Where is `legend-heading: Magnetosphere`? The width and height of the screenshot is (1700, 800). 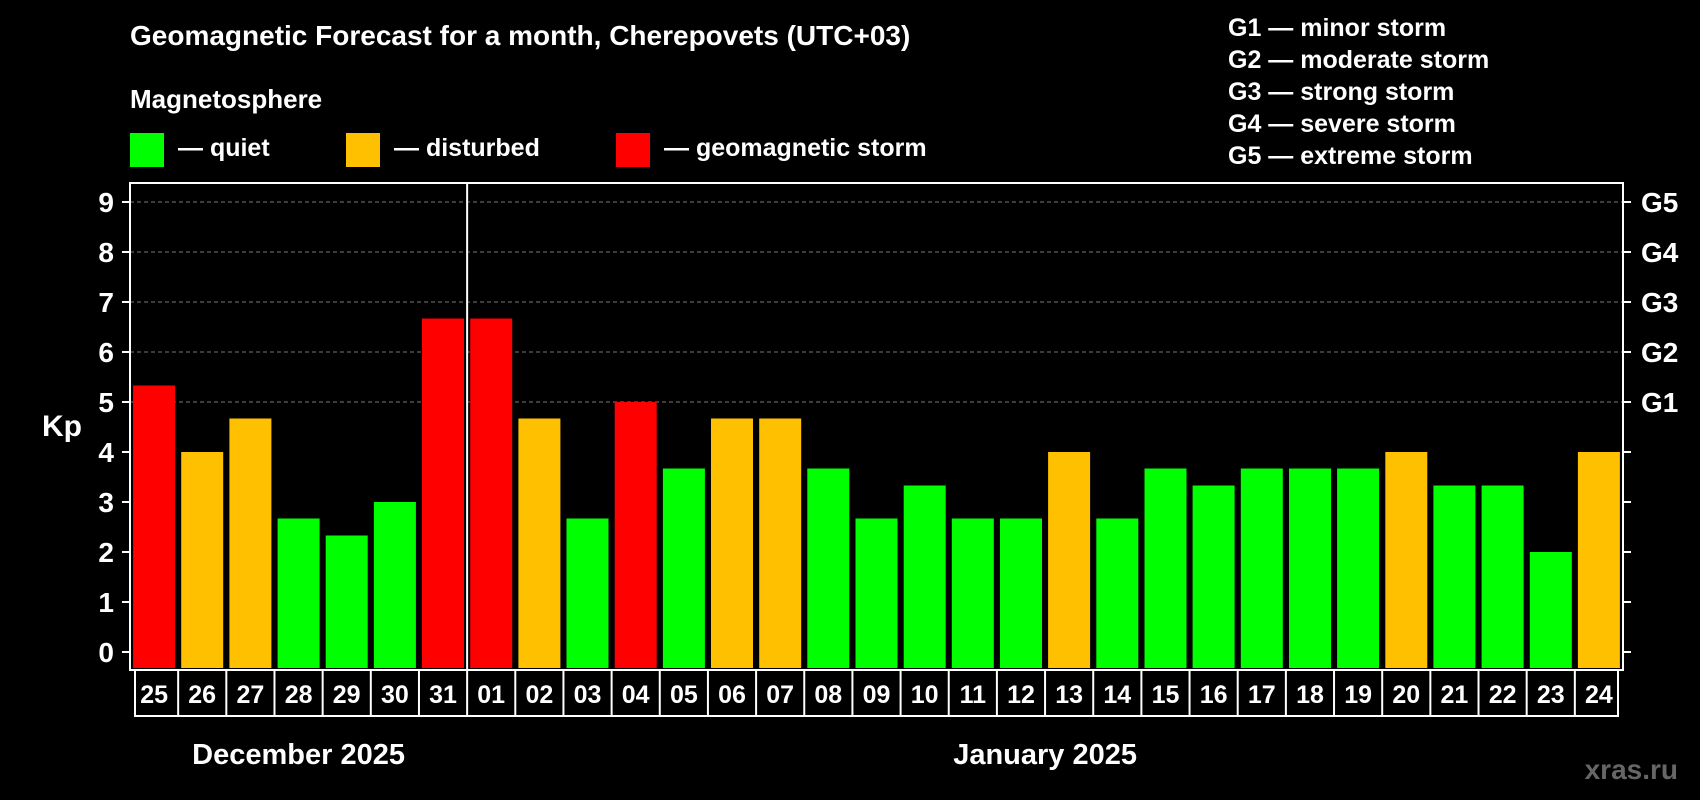
legend-heading: Magnetosphere is located at coordinates (226, 99).